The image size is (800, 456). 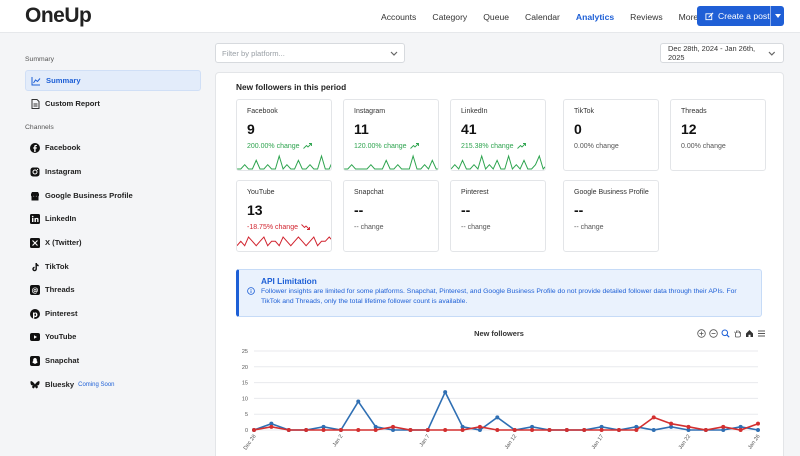 I want to click on nav-accounts: Accounts, so click(x=399, y=16).